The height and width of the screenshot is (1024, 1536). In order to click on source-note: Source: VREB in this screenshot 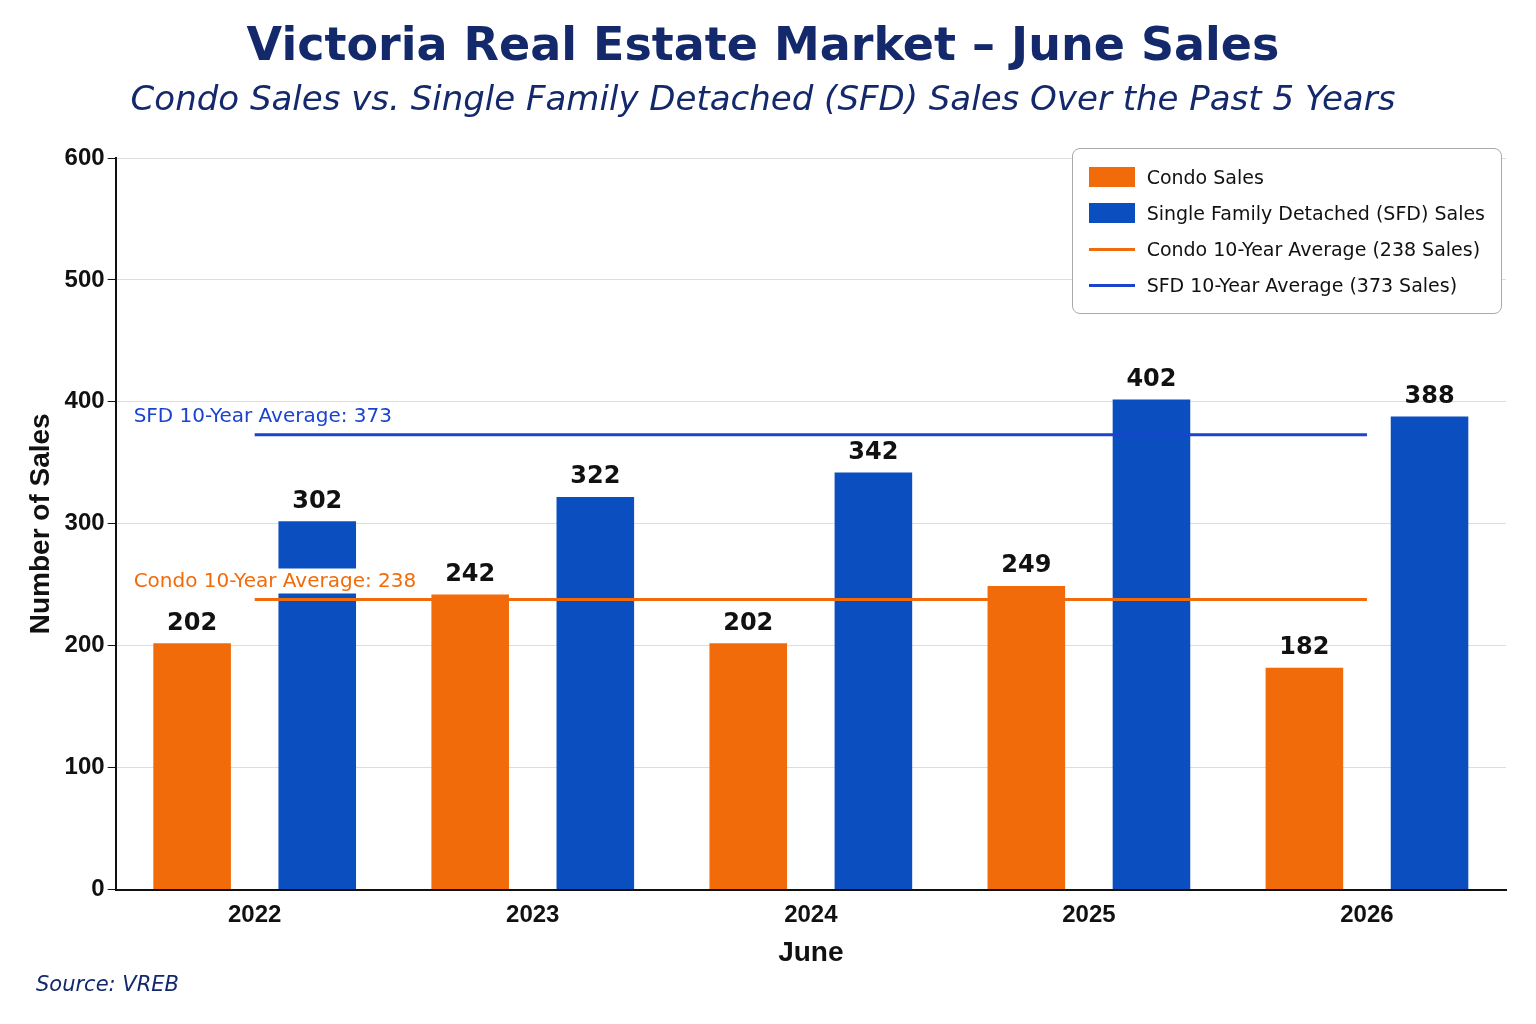, I will do `click(107, 984)`.